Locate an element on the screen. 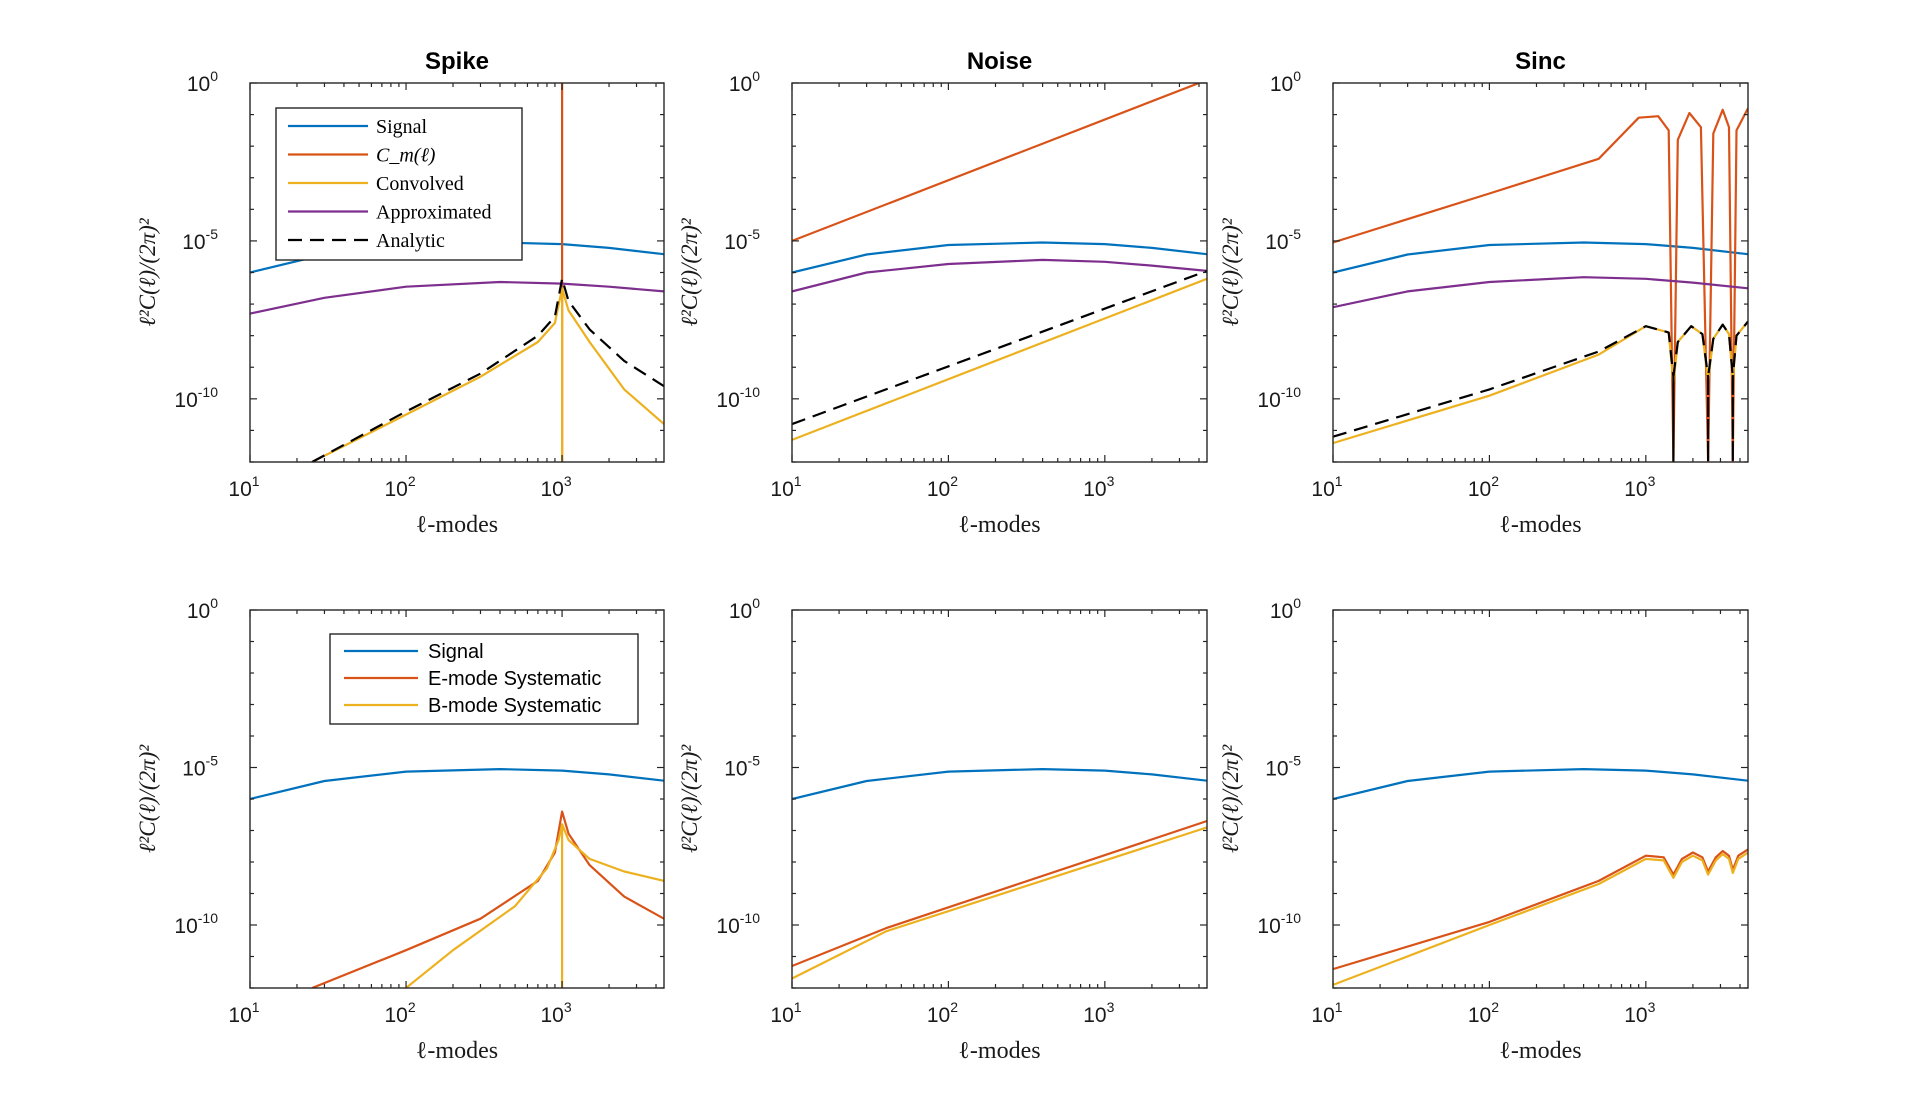 Image resolution: width=1910 pixels, height=1097 pixels. legend-entry-label: Approximated is located at coordinates (434, 213).